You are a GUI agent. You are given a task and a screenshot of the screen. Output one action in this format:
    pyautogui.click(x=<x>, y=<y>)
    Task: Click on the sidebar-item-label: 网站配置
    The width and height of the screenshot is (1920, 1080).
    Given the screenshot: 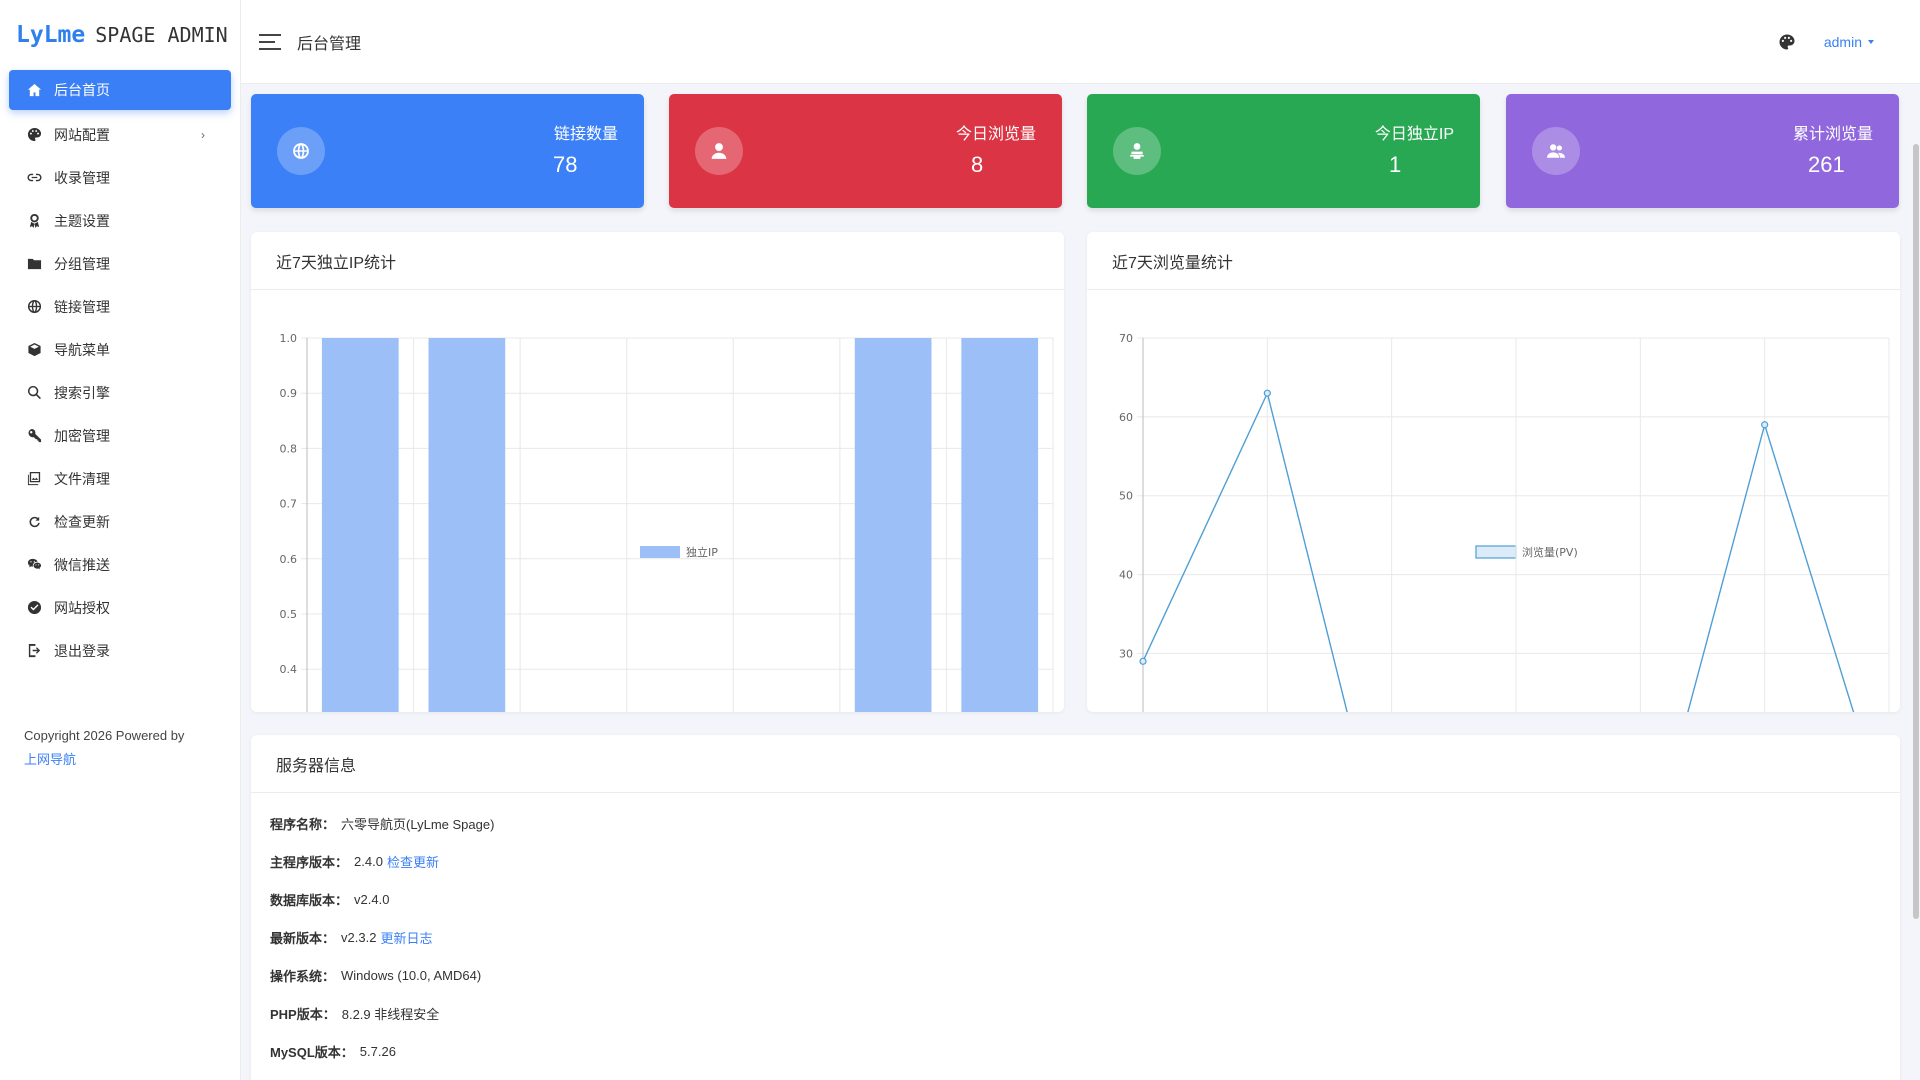 What is the action you would take?
    pyautogui.click(x=82, y=134)
    